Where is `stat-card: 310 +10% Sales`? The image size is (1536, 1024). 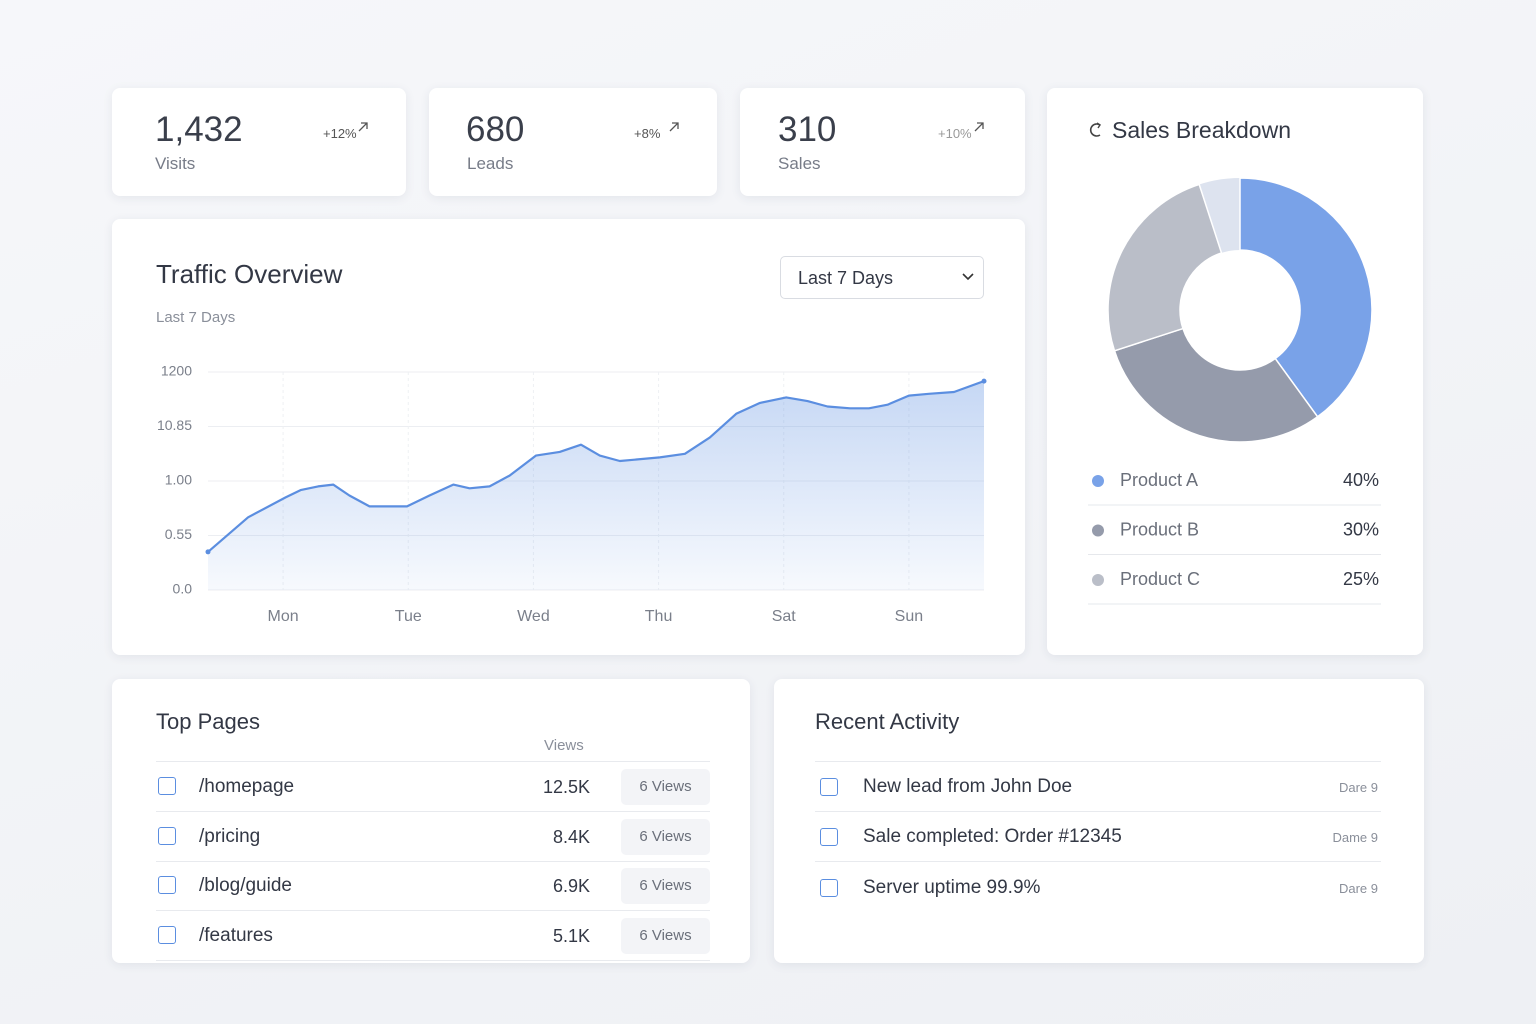
stat-card: 310 +10% Sales is located at coordinates (882, 142).